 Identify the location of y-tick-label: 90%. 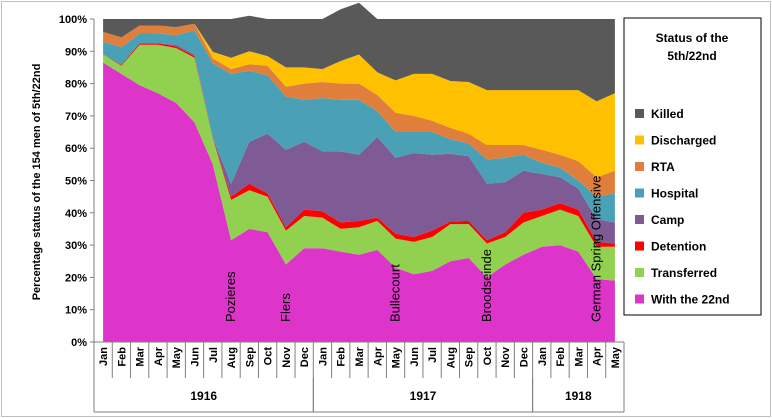
(76, 52).